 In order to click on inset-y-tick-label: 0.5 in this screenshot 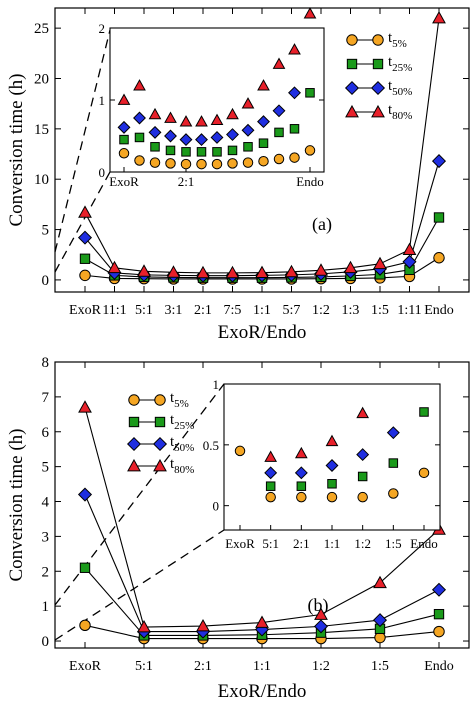, I will do `click(211, 445)`.